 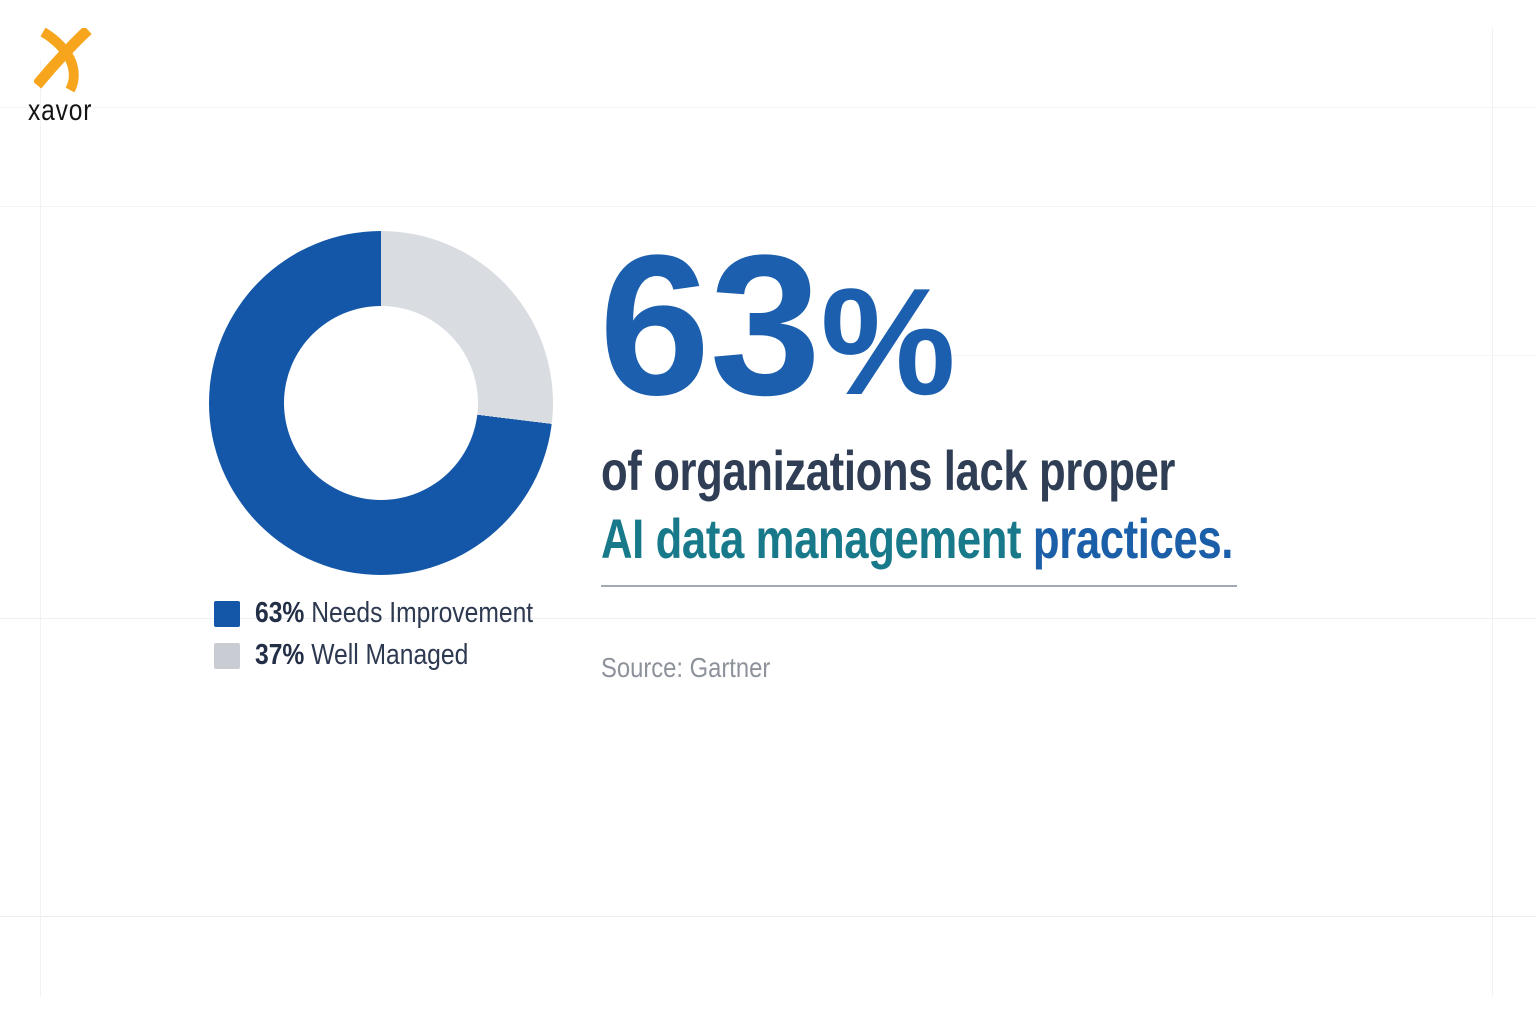 I want to click on legend-swatch-gray, so click(x=227, y=655).